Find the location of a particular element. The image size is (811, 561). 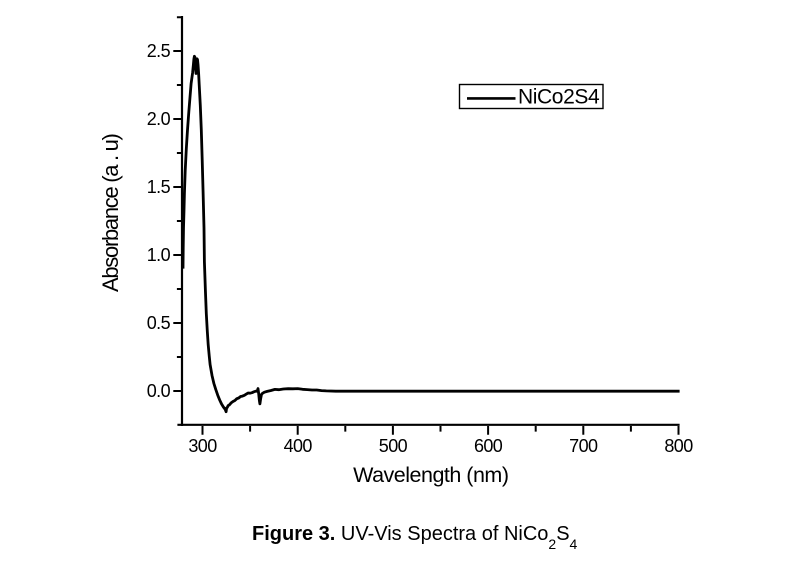

svg-text: 1.0 is located at coordinates (159, 255).